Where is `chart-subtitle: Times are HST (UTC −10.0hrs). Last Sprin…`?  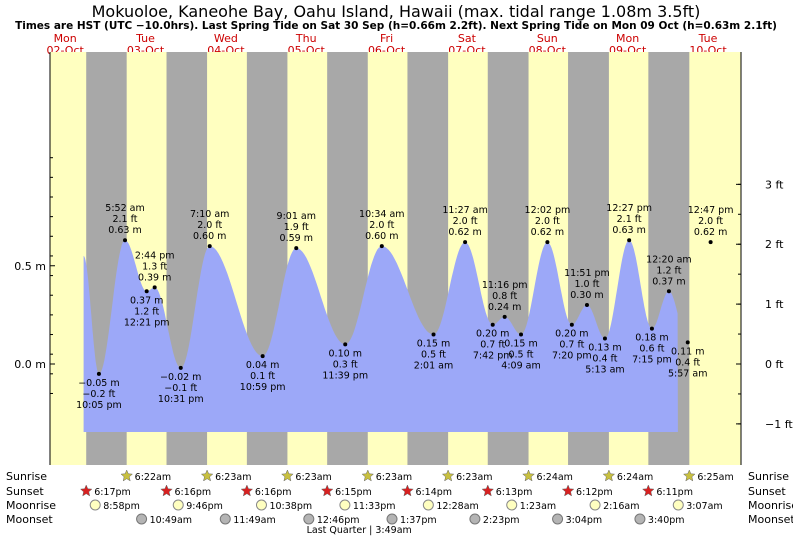 chart-subtitle: Times are HST (UTC −10.0hrs). Last Sprin… is located at coordinates (396, 26).